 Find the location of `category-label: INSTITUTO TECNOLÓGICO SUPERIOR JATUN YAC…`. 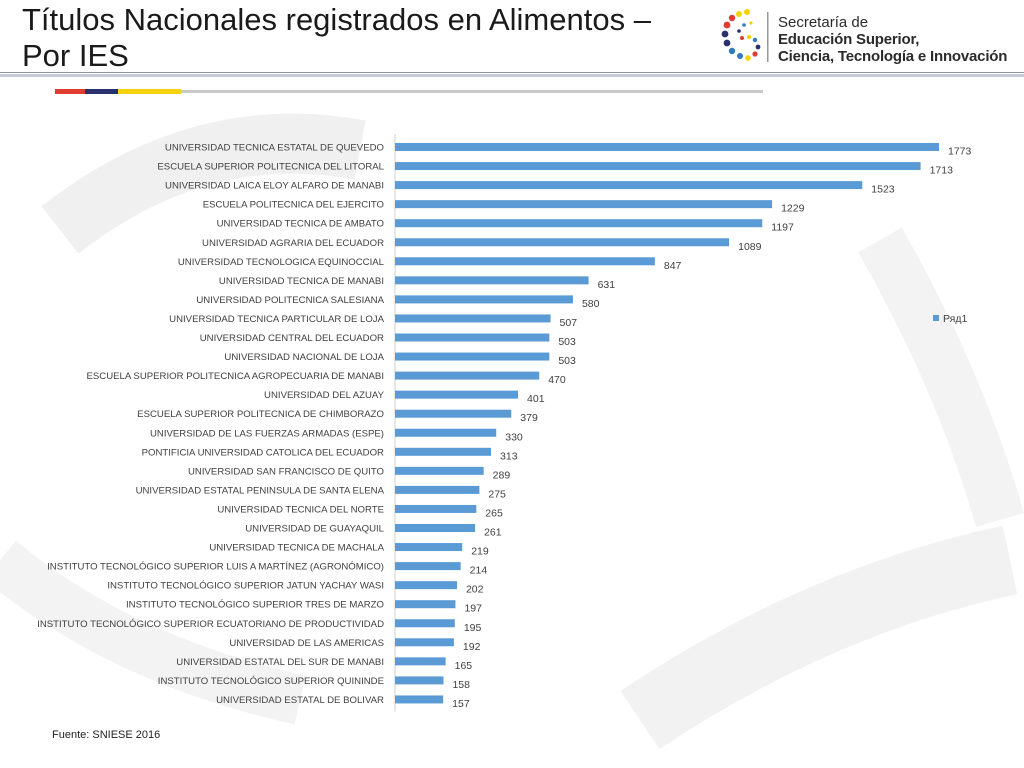

category-label: INSTITUTO TECNOLÓGICO SUPERIOR JATUN YAC… is located at coordinates (245, 586).